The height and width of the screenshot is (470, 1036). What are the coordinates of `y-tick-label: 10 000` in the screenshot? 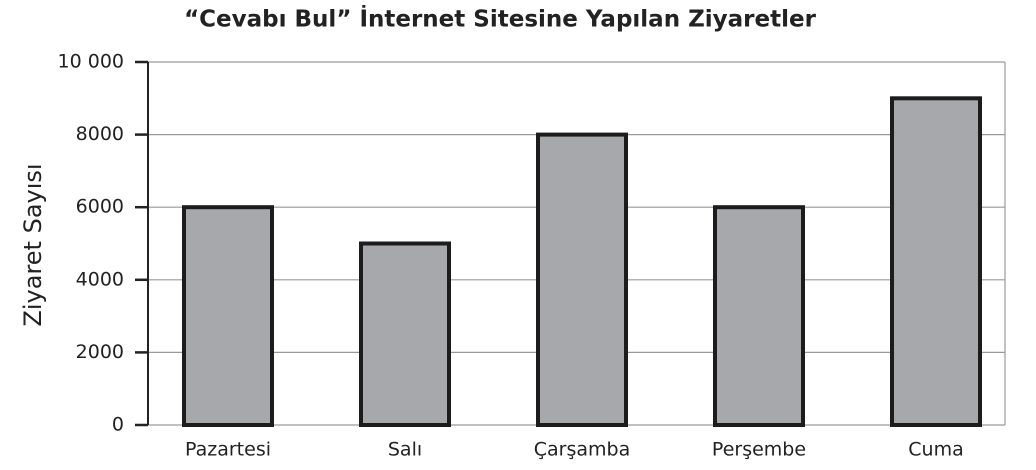 It's located at (91, 62).